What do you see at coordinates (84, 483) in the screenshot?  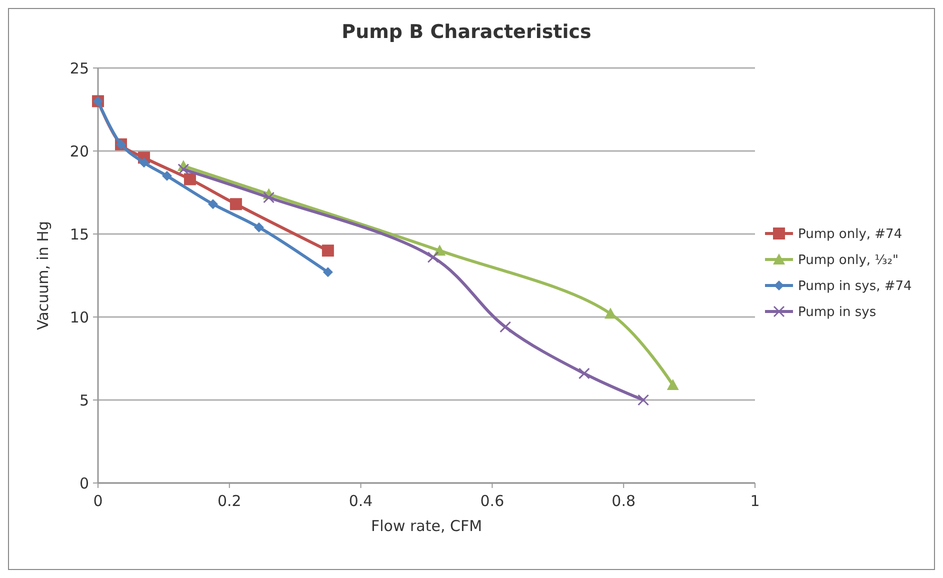 I see `y-tick-label: 0` at bounding box center [84, 483].